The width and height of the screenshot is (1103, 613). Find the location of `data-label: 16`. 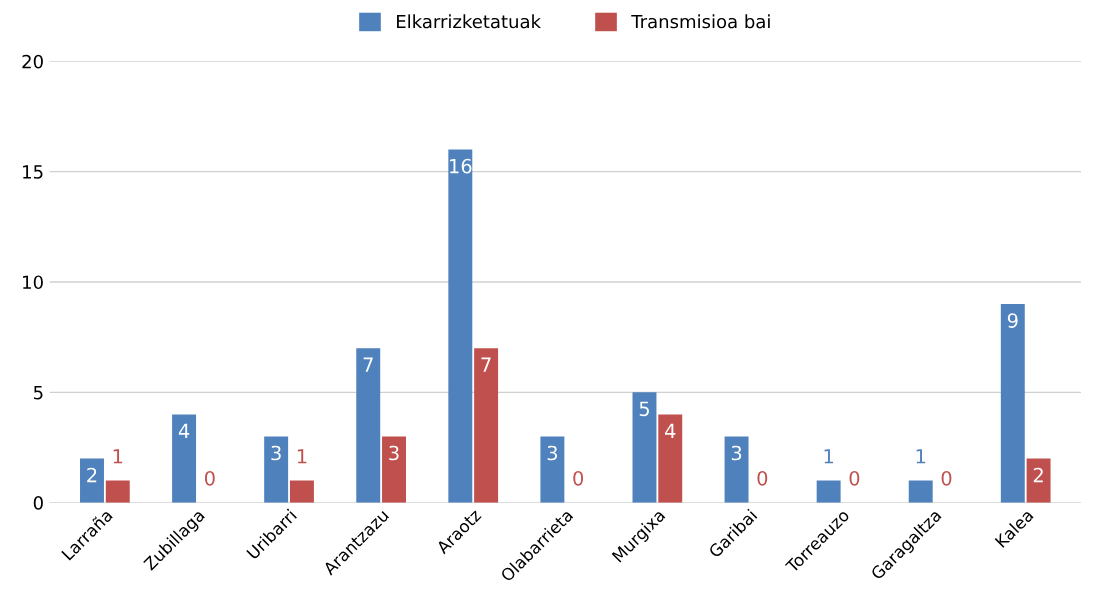

data-label: 16 is located at coordinates (461, 166).